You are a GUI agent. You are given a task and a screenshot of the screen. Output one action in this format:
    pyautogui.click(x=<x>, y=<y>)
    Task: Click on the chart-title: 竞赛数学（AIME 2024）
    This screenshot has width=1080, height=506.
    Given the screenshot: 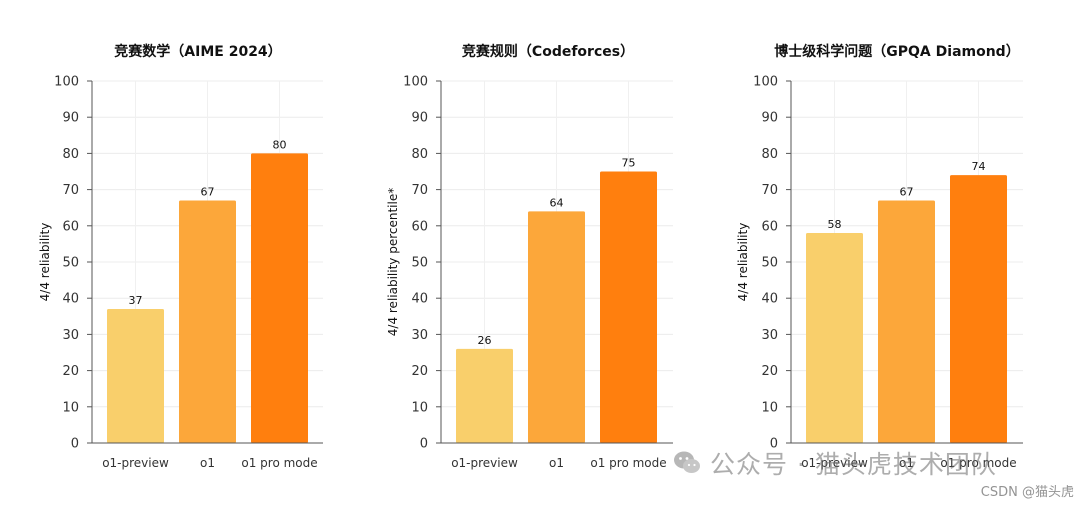 What is the action you would take?
    pyautogui.click(x=197, y=51)
    